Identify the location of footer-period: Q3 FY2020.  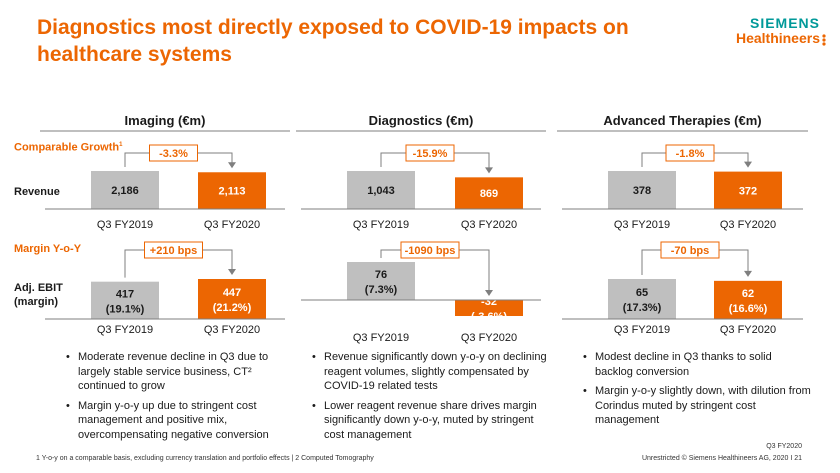
(784, 446).